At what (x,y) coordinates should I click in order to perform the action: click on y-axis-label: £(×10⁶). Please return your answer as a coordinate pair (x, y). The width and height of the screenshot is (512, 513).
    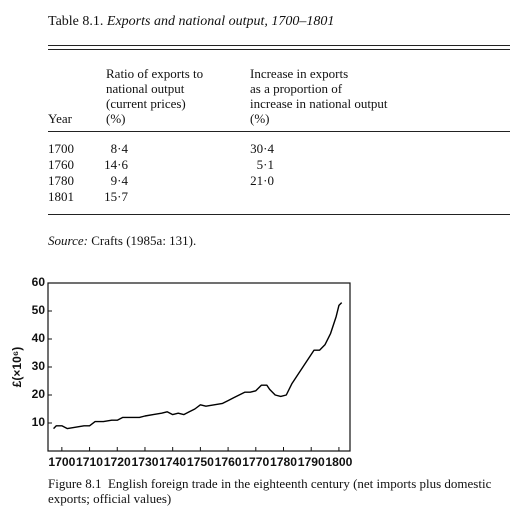
    Looking at the image, I should click on (17, 367).